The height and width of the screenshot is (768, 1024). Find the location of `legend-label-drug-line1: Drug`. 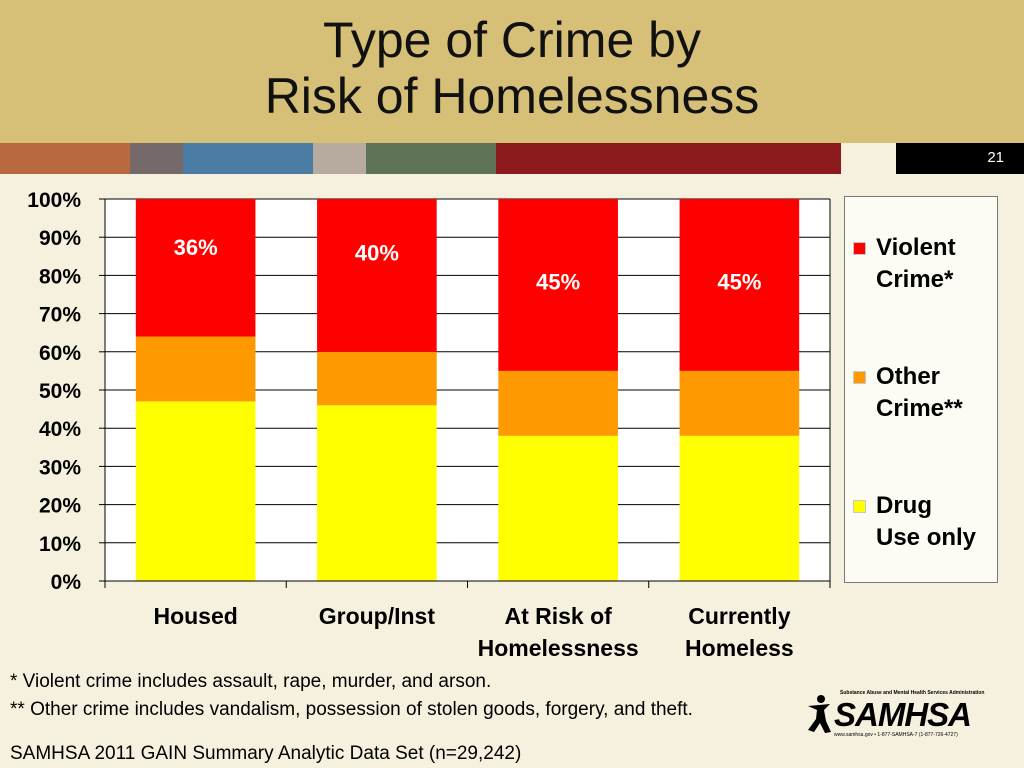

legend-label-drug-line1: Drug is located at coordinates (904, 505).